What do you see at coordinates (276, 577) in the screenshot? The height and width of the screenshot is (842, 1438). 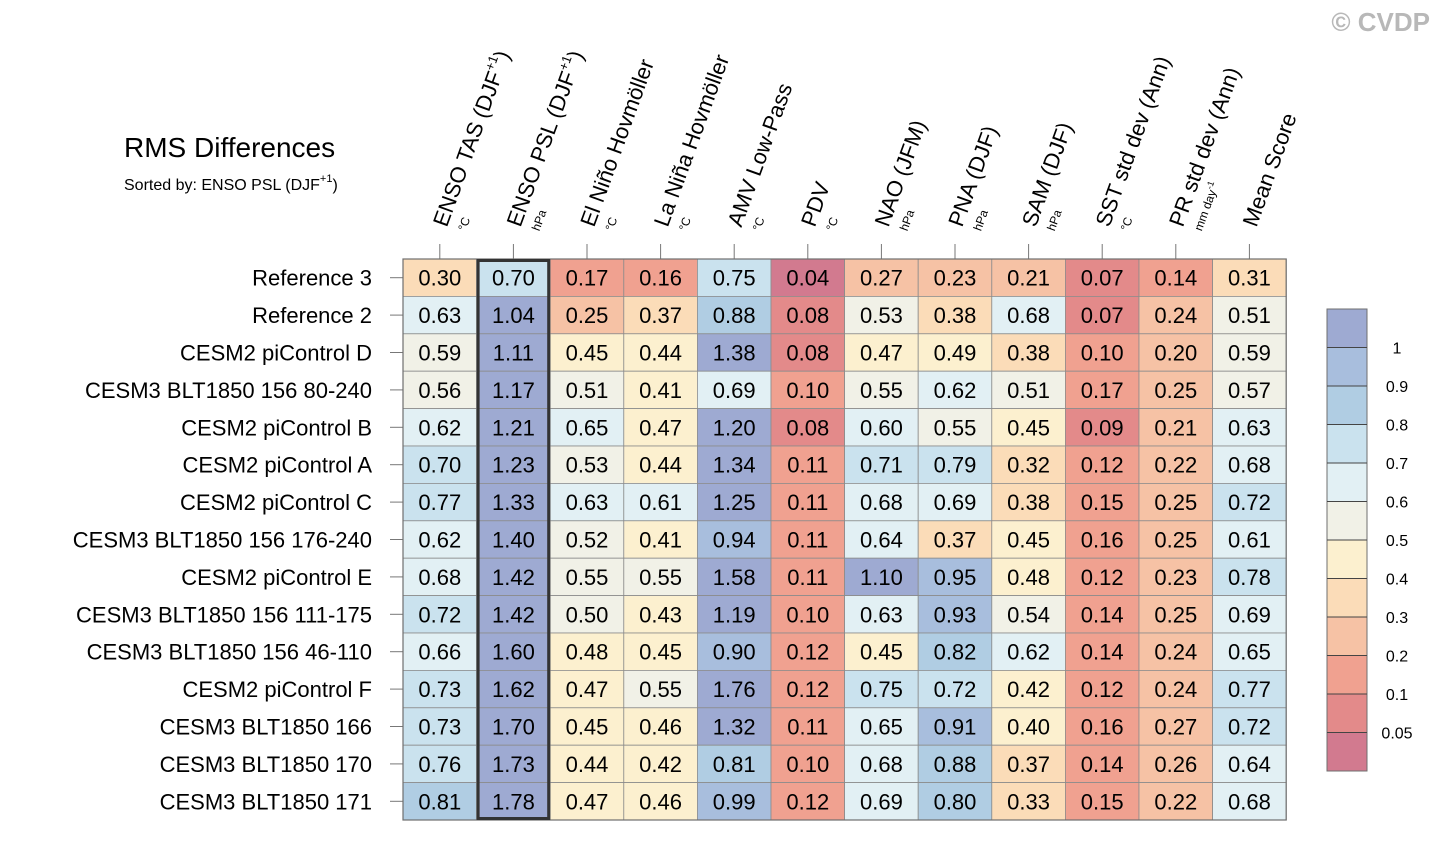 I see `row-label: CESM2 piControl E` at bounding box center [276, 577].